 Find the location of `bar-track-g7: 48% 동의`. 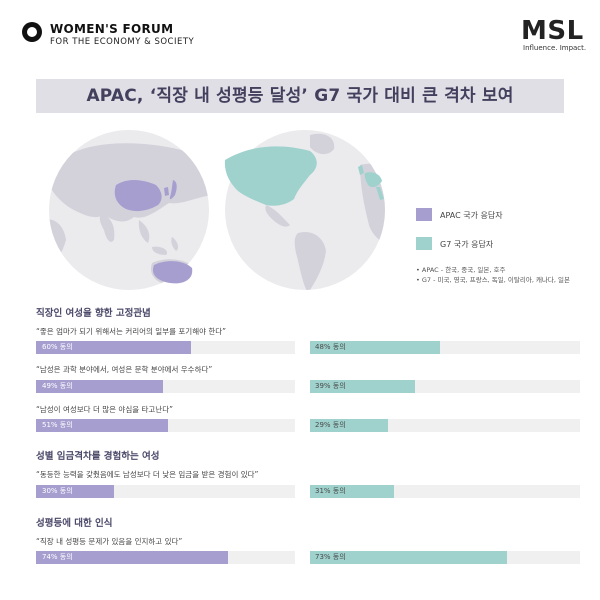

bar-track-g7: 48% 동의 is located at coordinates (445, 347).